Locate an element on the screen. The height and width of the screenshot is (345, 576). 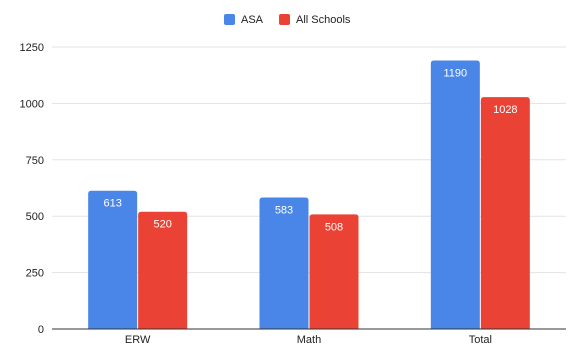
legend: ASA All Schools is located at coordinates (287, 20).